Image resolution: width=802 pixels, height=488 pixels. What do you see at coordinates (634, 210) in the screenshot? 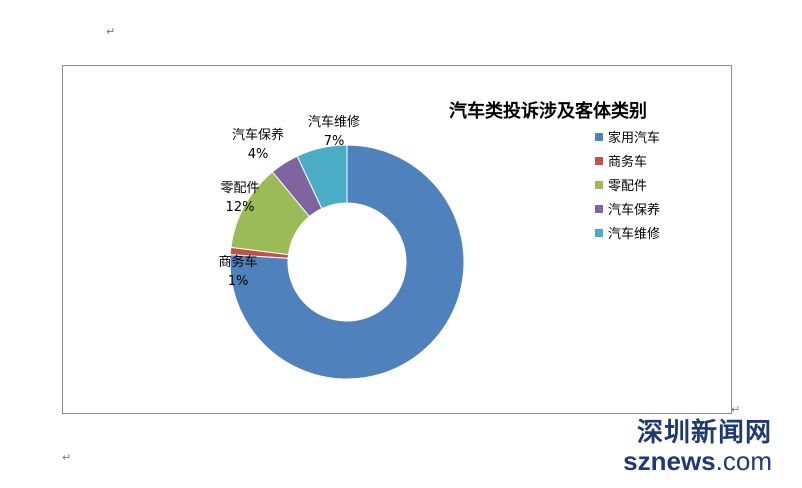
I see `legend-label-4: 汽车保养` at bounding box center [634, 210].